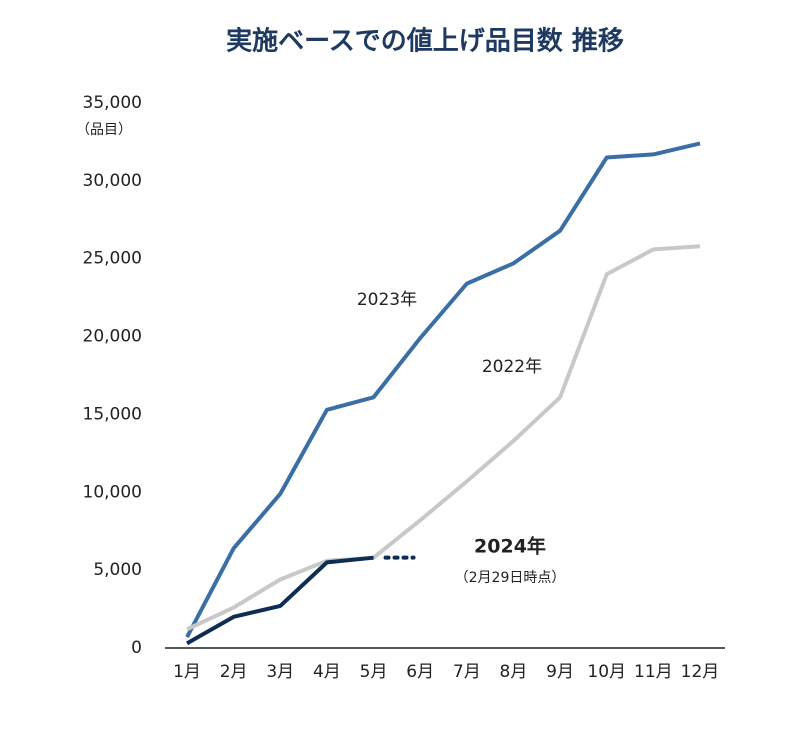  Describe the element at coordinates (327, 672) in the screenshot. I see `x-tick-label: 4月` at that location.